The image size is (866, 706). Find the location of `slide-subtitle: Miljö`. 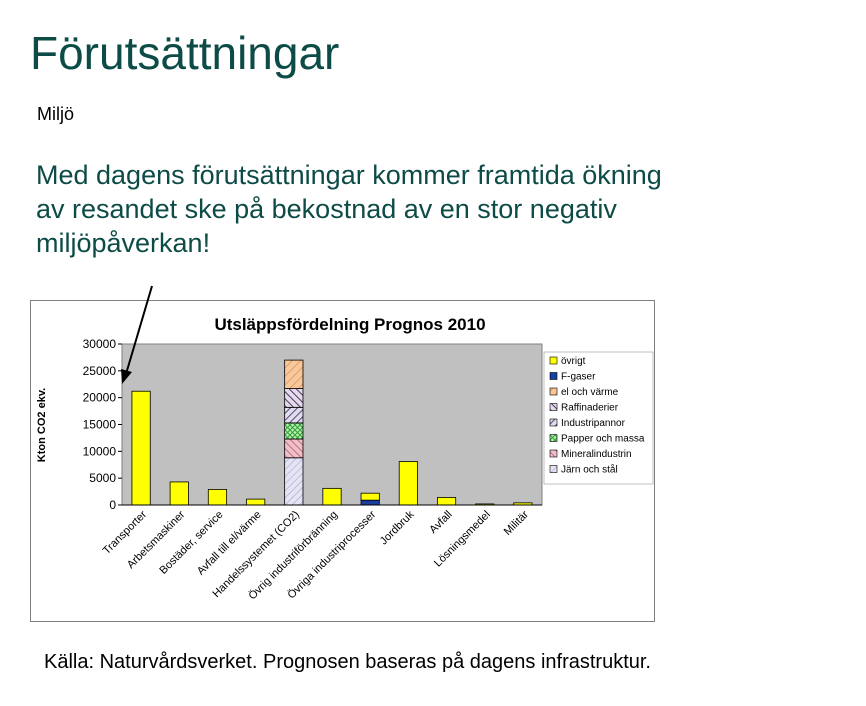

slide-subtitle: Miljö is located at coordinates (56, 114).